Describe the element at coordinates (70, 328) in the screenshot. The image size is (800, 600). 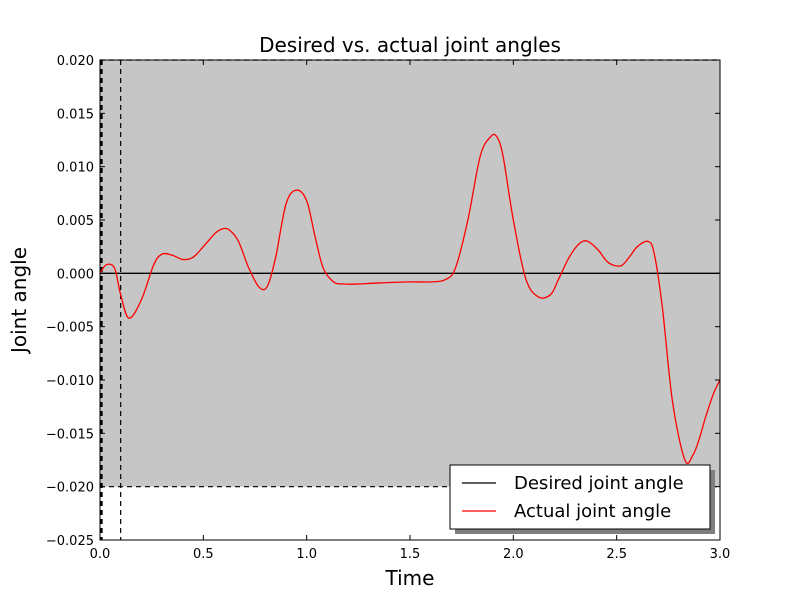
I see `y-tick-label-5: −0.005` at that location.